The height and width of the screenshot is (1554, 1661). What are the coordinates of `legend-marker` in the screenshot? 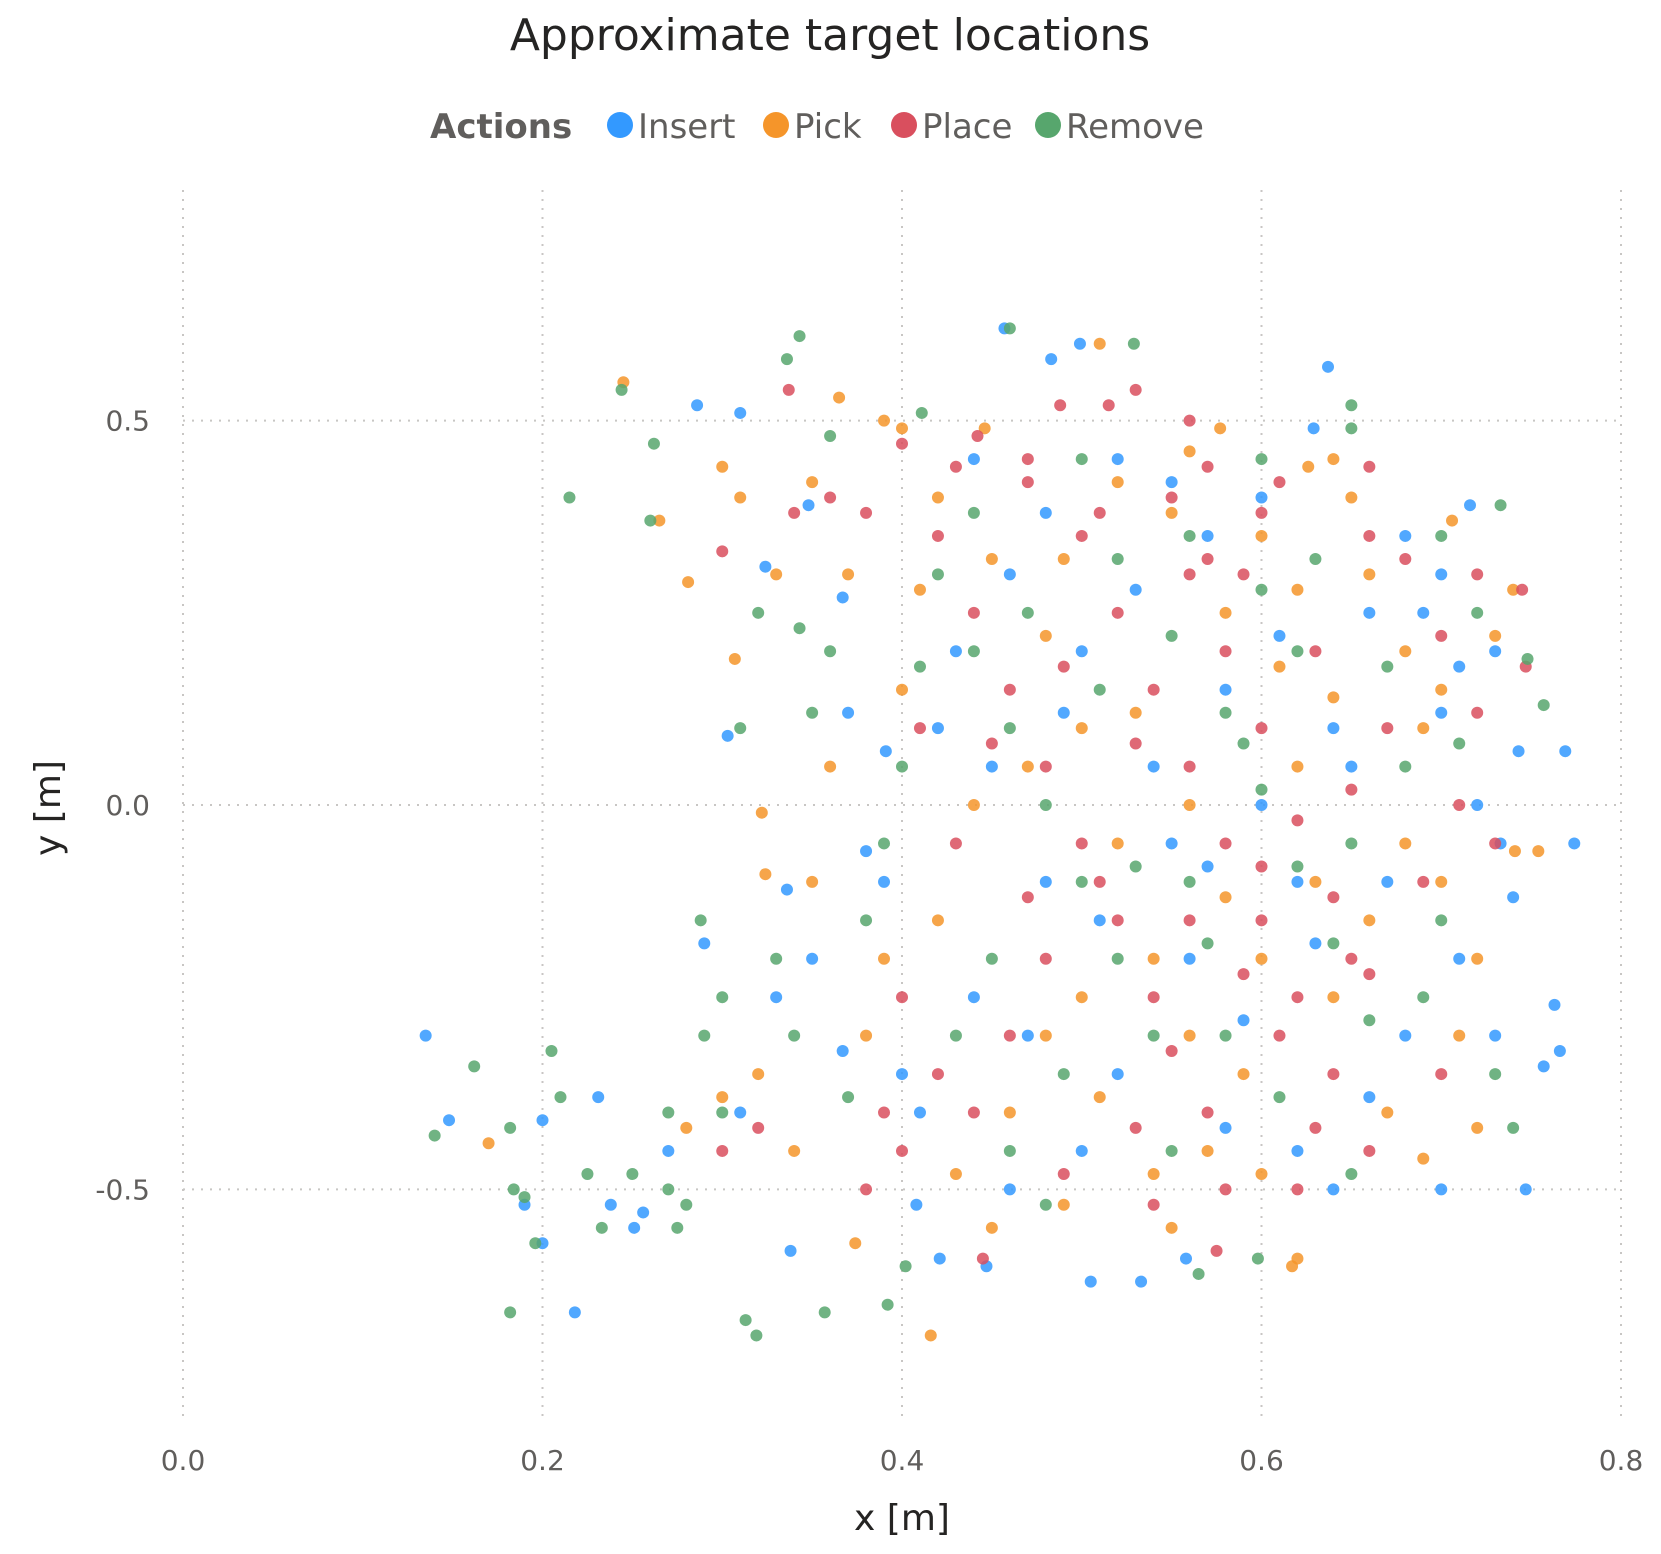 It's located at (904, 125).